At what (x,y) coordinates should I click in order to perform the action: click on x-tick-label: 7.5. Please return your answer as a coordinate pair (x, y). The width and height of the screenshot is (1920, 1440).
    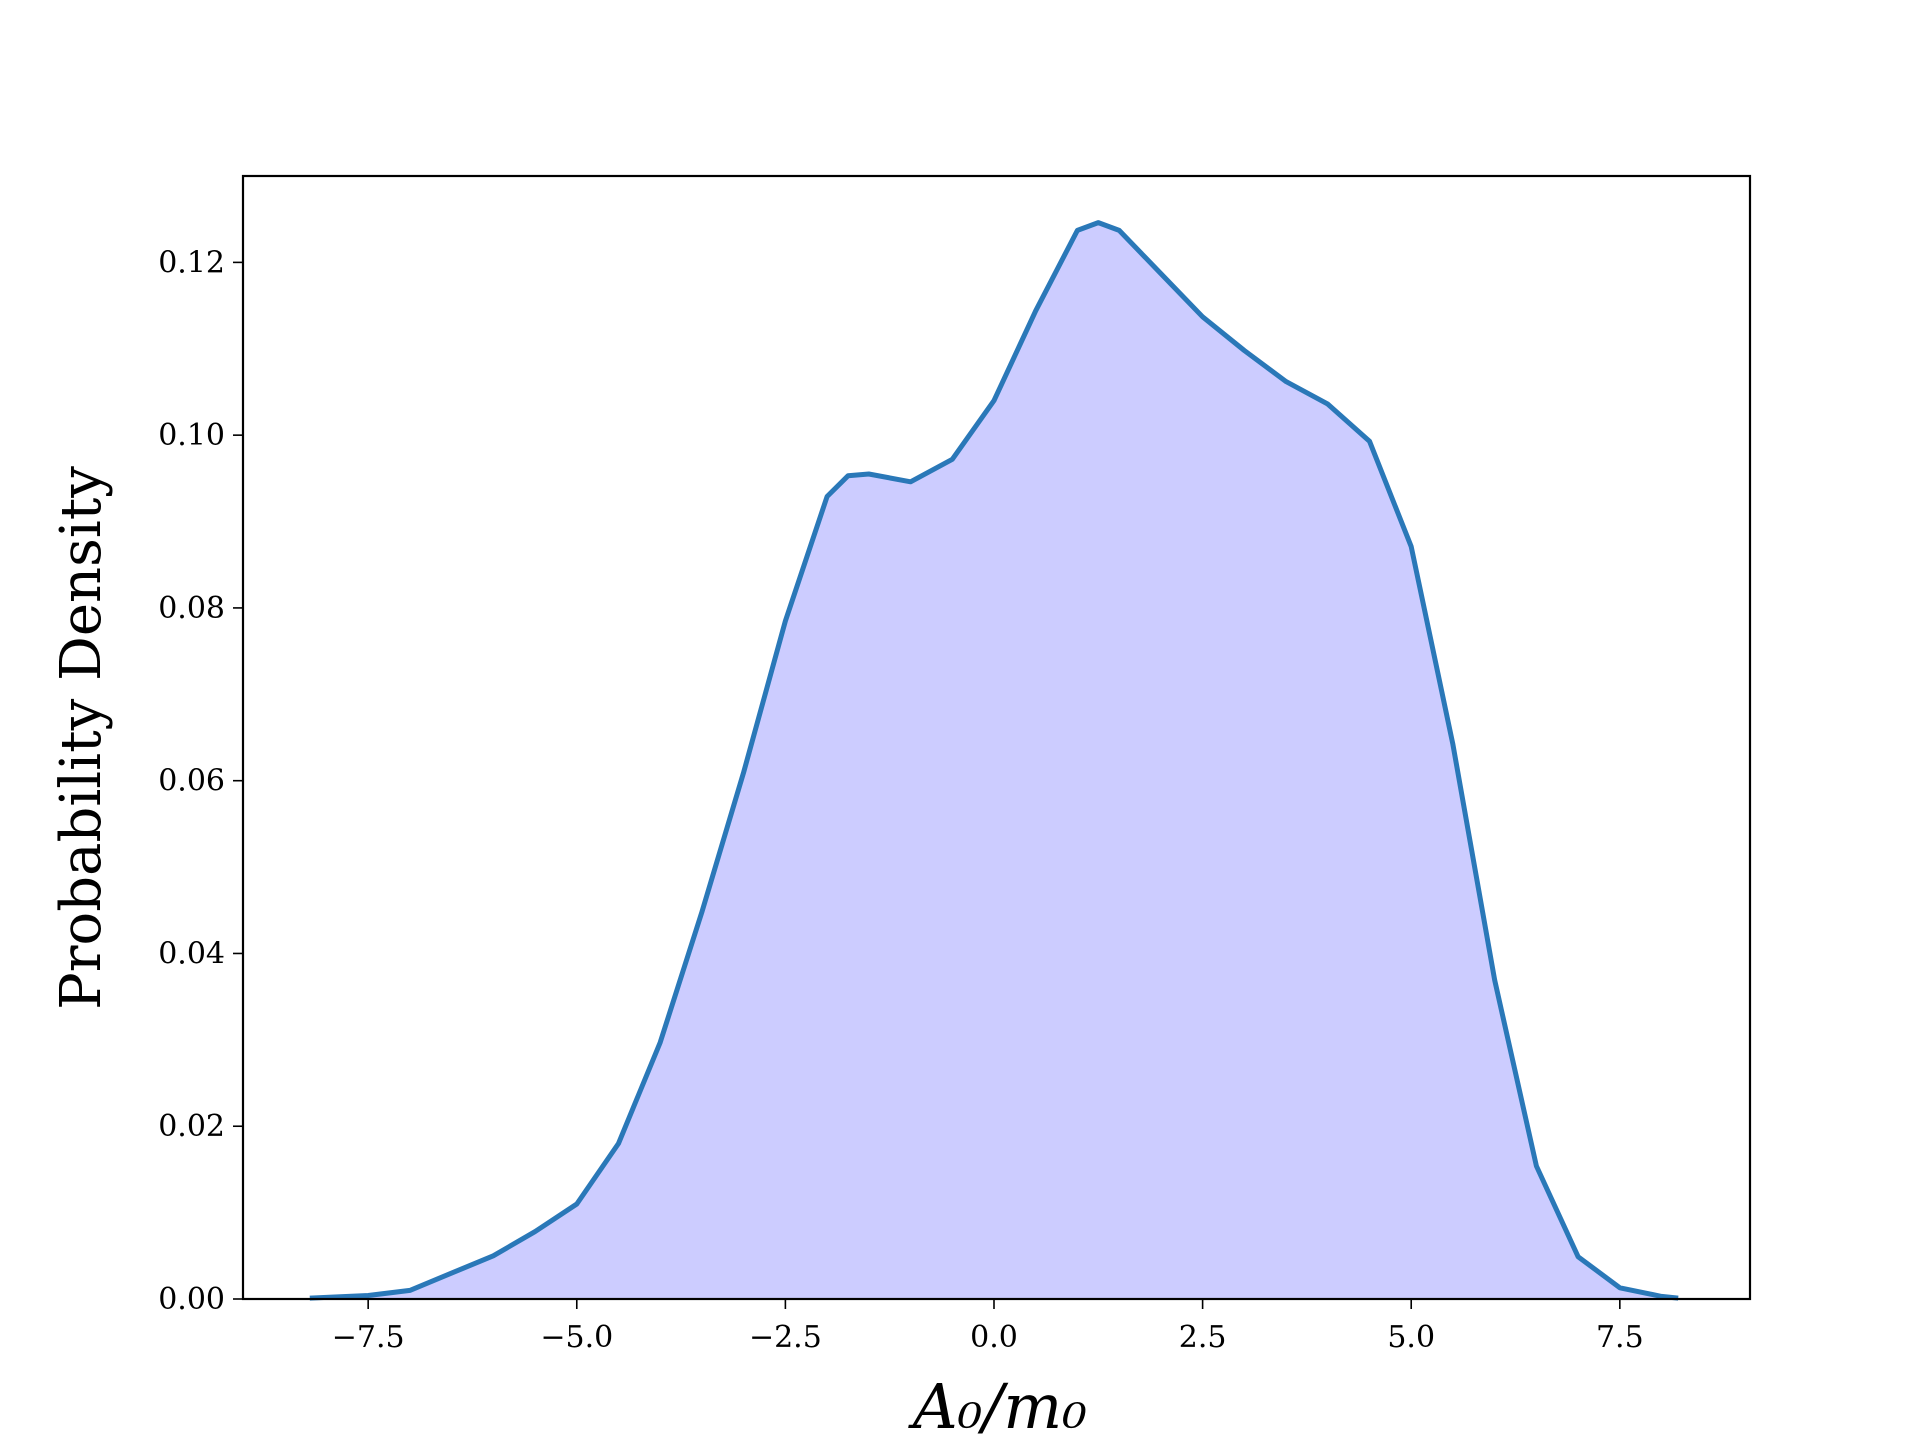
    Looking at the image, I should click on (1620, 1337).